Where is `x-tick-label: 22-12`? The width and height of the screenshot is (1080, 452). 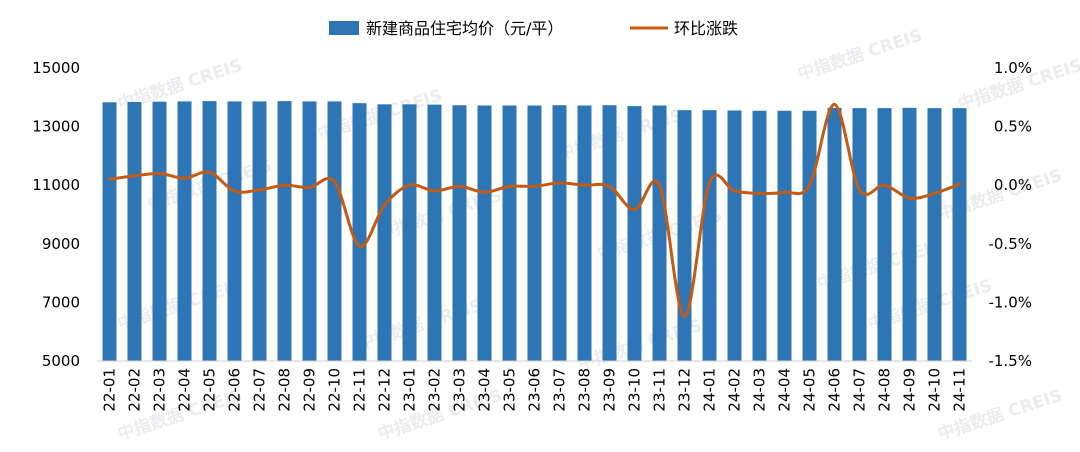 x-tick-label: 22-12 is located at coordinates (385, 390).